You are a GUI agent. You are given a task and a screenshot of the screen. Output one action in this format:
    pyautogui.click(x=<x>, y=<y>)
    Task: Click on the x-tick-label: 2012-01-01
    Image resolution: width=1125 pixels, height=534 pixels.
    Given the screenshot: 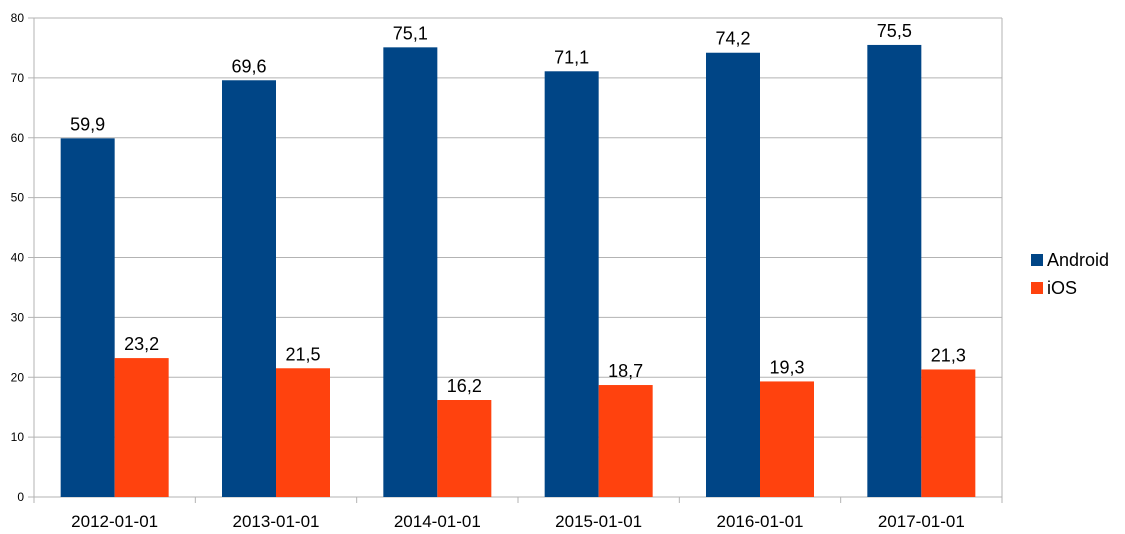 What is the action you would take?
    pyautogui.click(x=114, y=521)
    